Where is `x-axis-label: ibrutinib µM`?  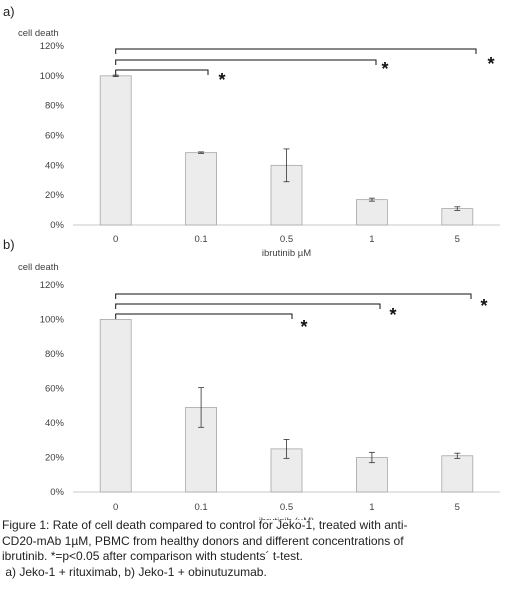 x-axis-label: ibrutinib µM is located at coordinates (286, 253).